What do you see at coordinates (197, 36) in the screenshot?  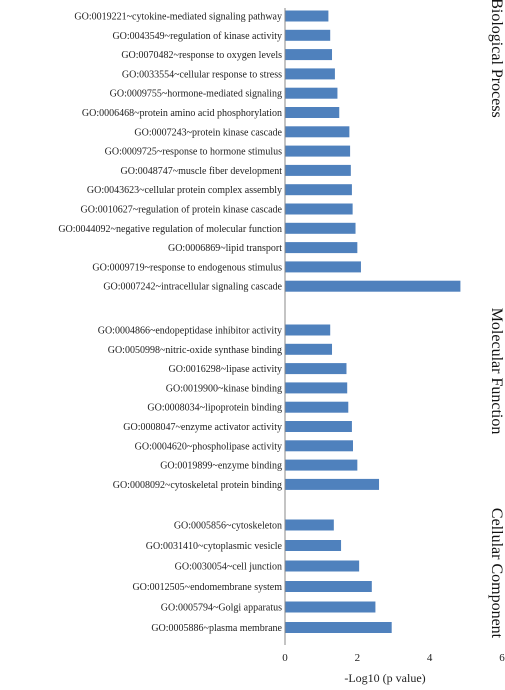 I see `category-label: GO:0043549~regulation of kinase activity` at bounding box center [197, 36].